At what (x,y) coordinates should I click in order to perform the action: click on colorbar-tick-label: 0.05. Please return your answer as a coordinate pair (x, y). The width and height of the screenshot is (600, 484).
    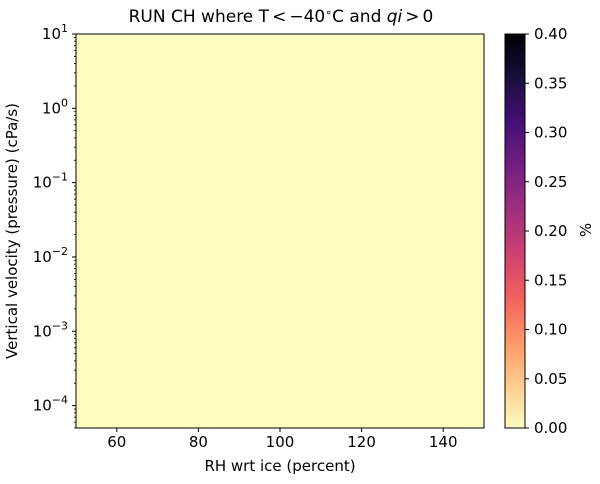
    Looking at the image, I should click on (550, 379).